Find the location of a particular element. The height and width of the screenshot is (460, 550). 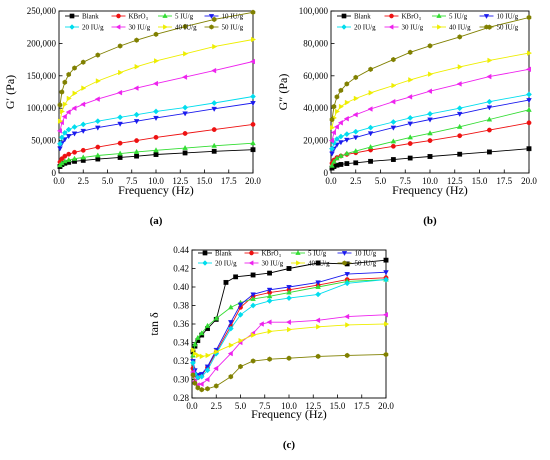

x-axis-label: Frequency (Hz) is located at coordinates (156, 190).